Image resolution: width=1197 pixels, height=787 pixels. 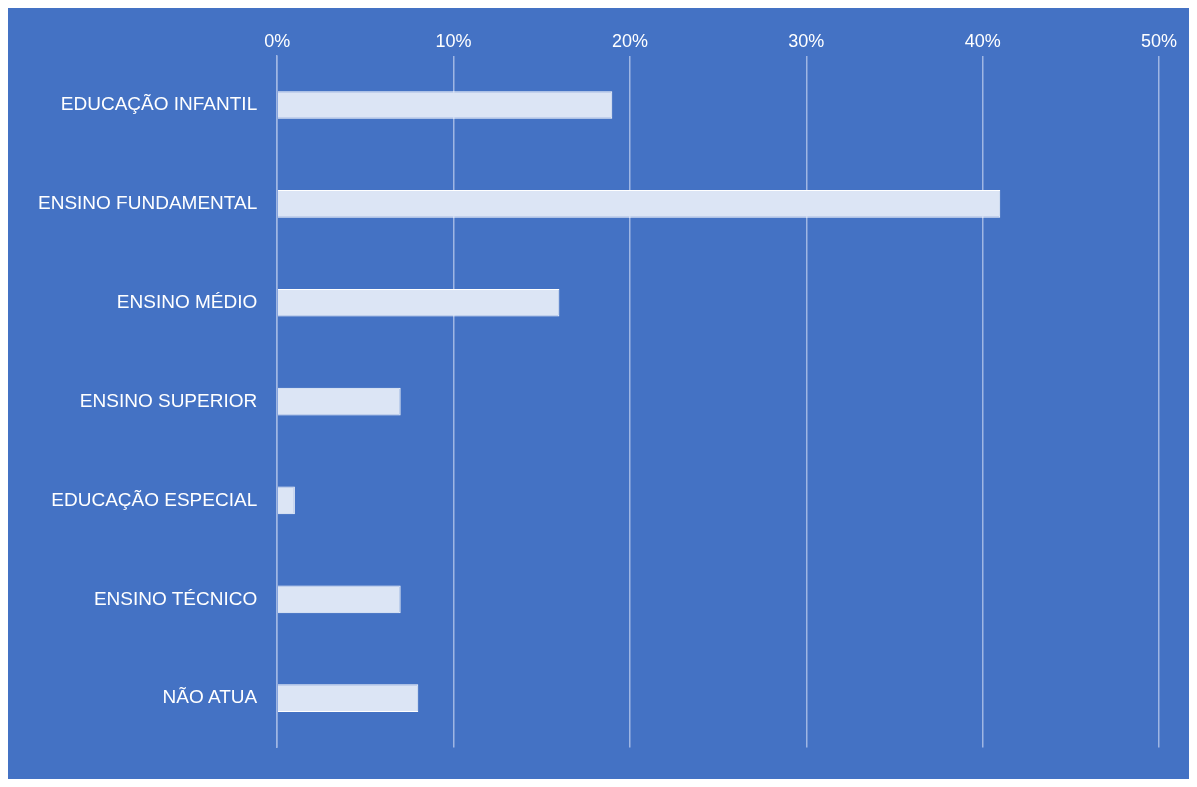 I want to click on y-tick-label: EDUCAÇÃO INFANTIL, so click(x=159, y=104).